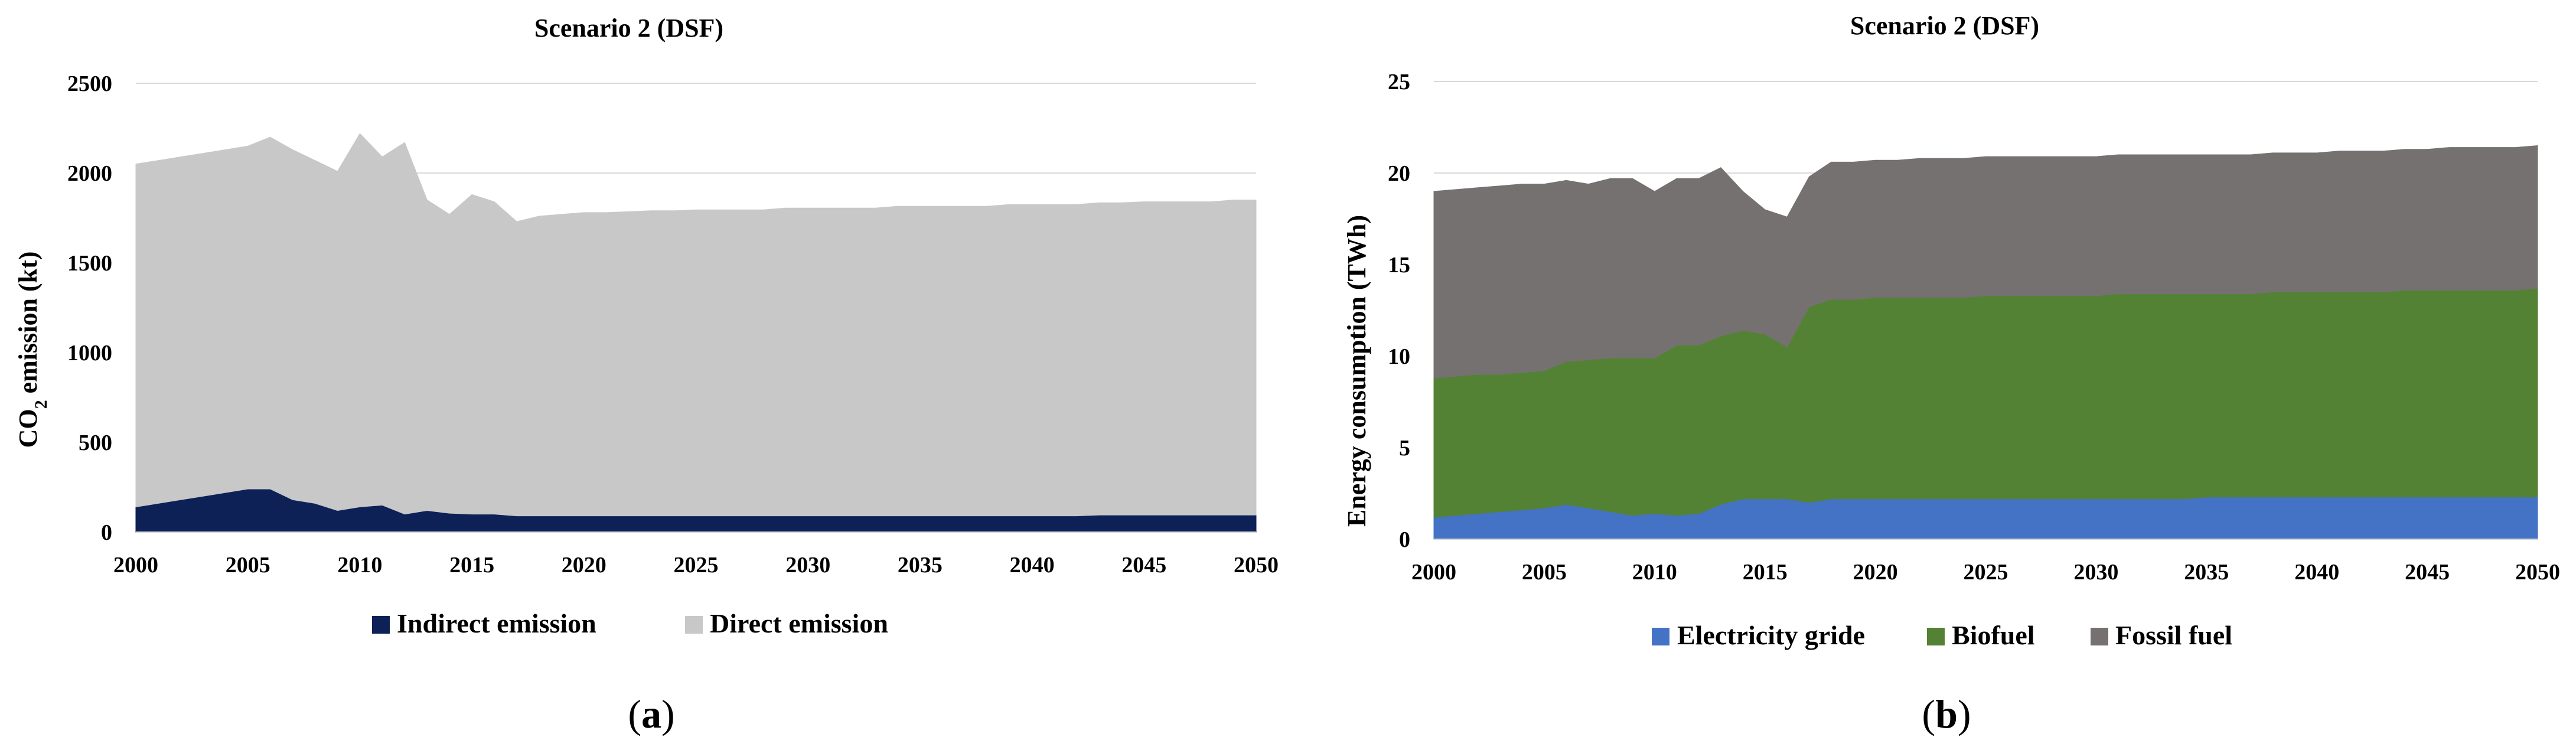 The height and width of the screenshot is (750, 2576). Describe the element at coordinates (799, 623) in the screenshot. I see `legend-label-direct-emission: Direct emission` at that location.